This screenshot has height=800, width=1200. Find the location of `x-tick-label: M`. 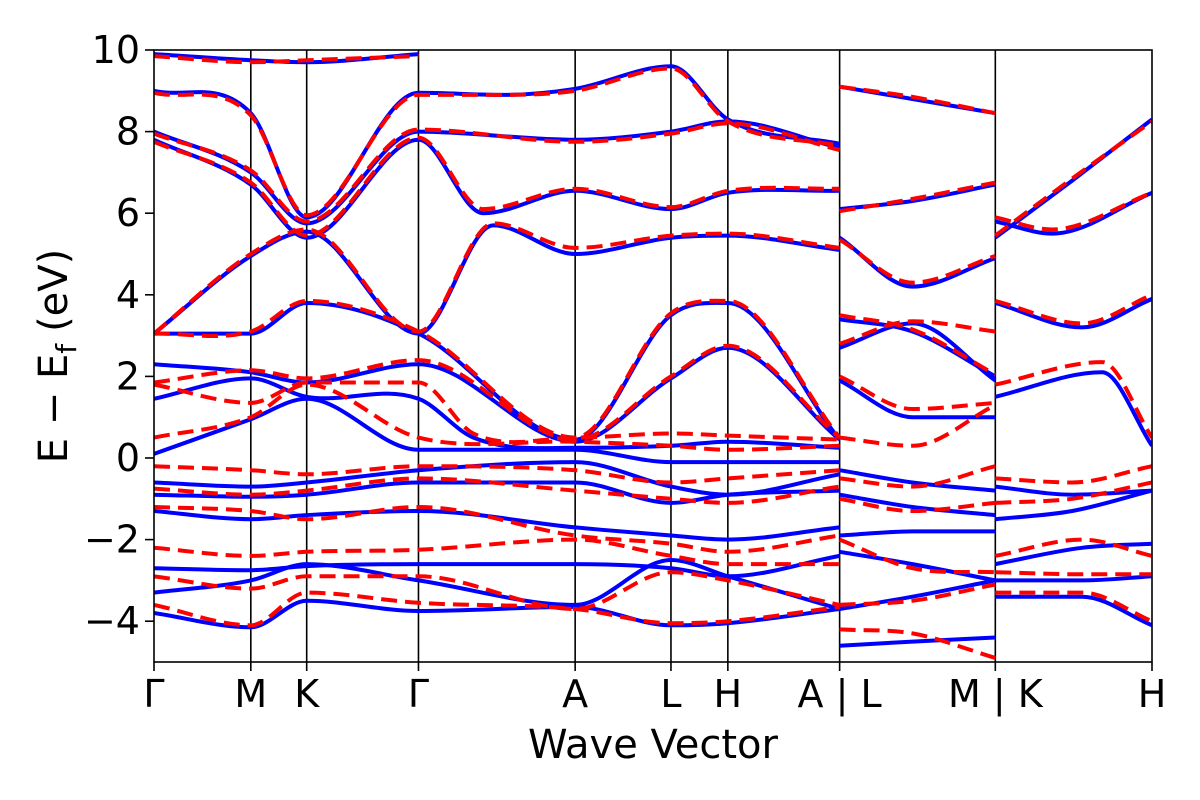

x-tick-label: M is located at coordinates (250, 694).